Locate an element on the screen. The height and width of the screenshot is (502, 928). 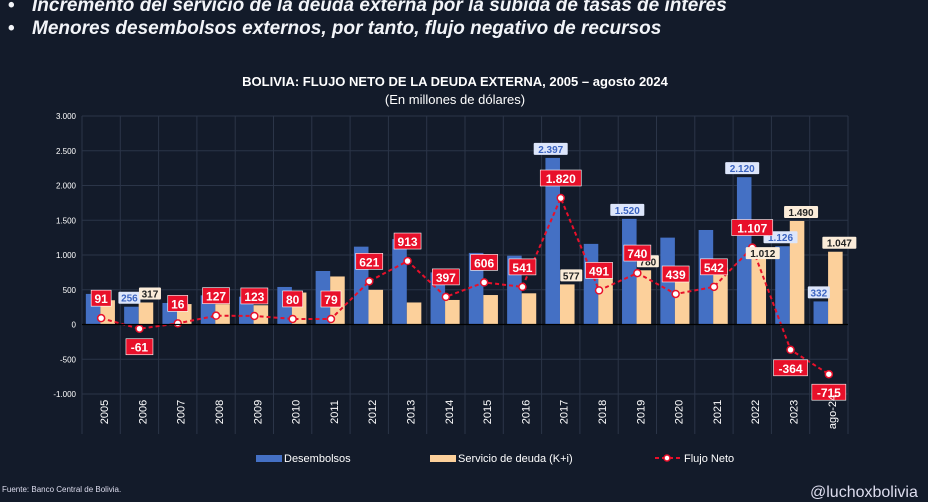
flujo-label: 740 is located at coordinates (637, 254).